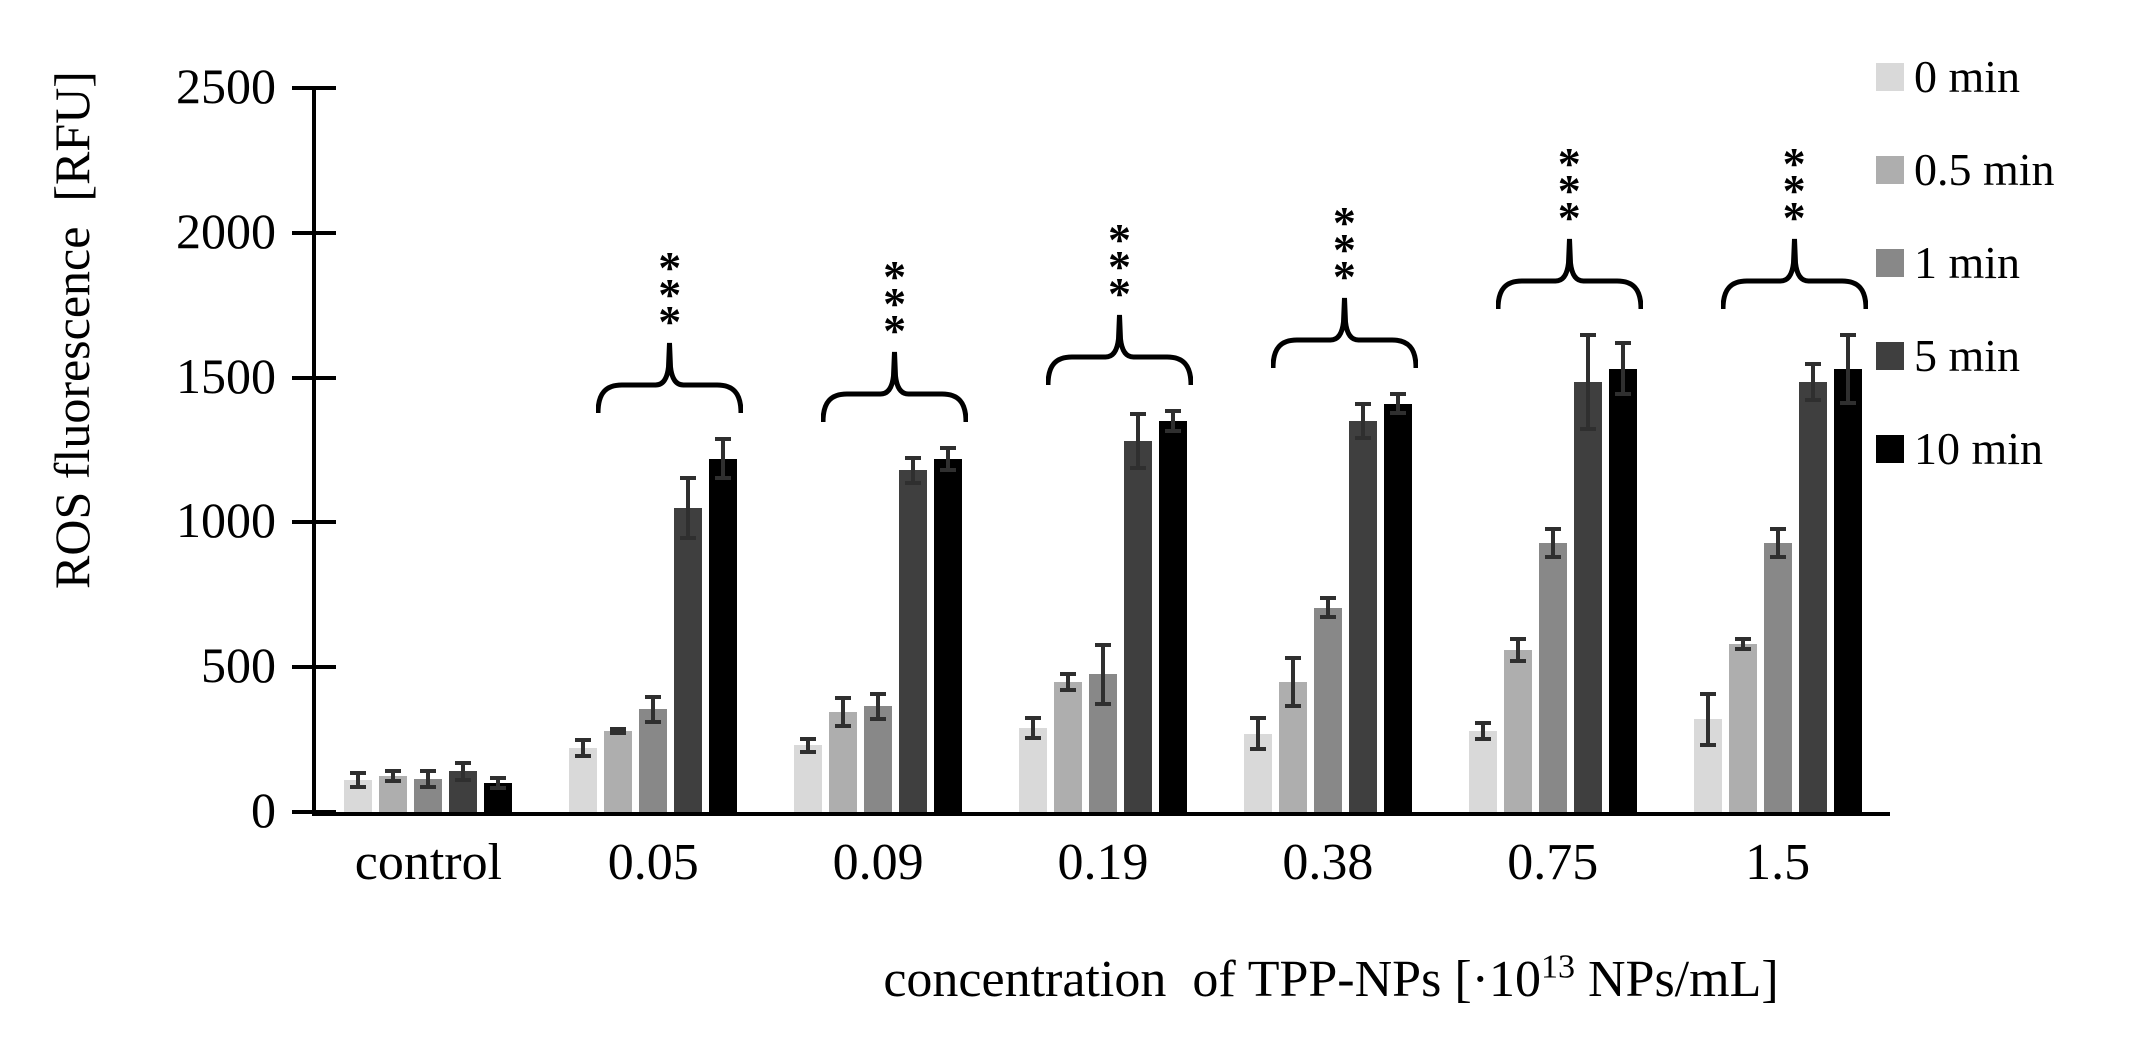  I want to click on bar-1min-0.09, so click(878, 759).